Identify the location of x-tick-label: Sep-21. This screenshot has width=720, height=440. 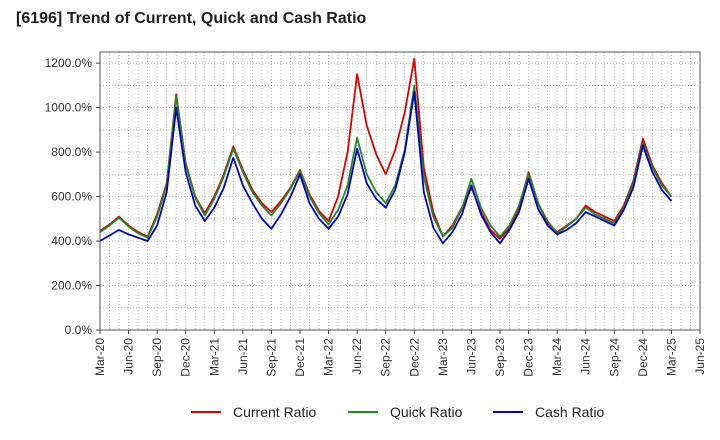
(271, 357).